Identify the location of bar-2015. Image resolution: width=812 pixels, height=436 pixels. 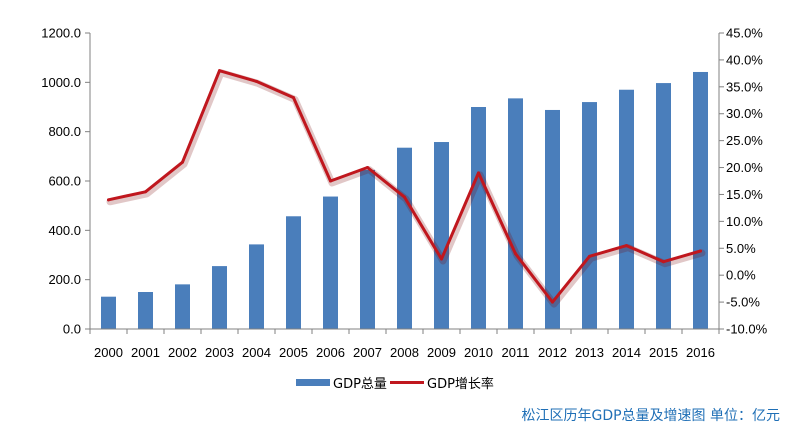
(663, 206).